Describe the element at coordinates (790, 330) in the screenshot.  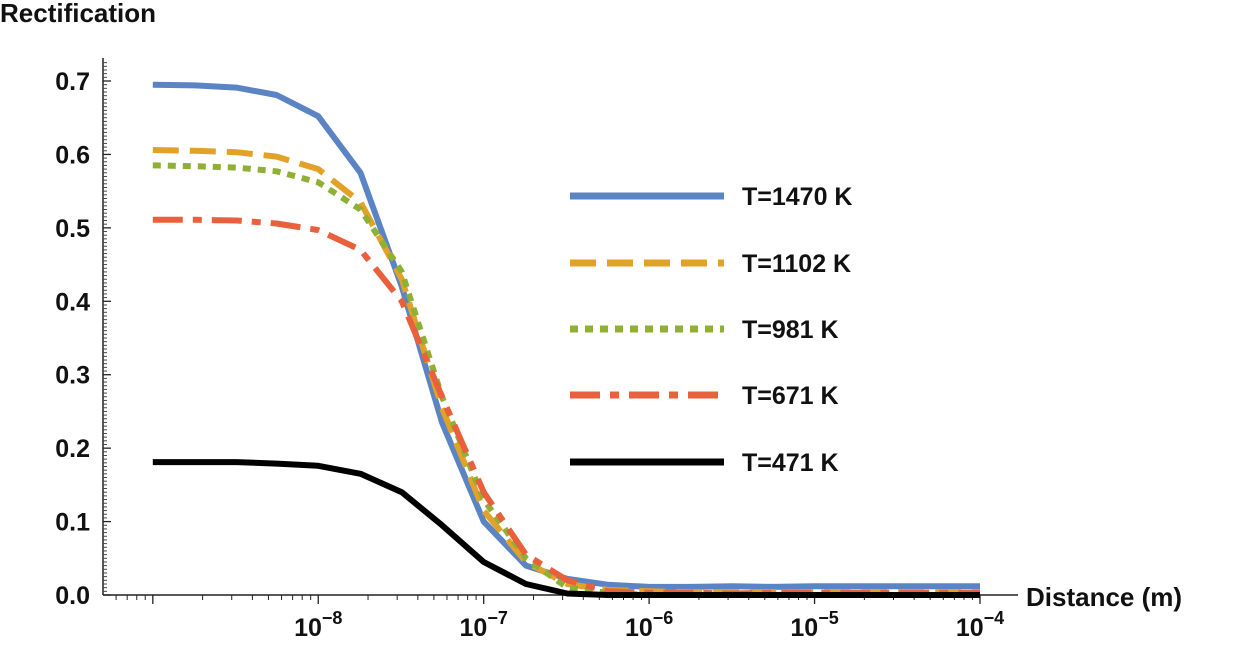
I see `legend-label-3: T=981 K` at that location.